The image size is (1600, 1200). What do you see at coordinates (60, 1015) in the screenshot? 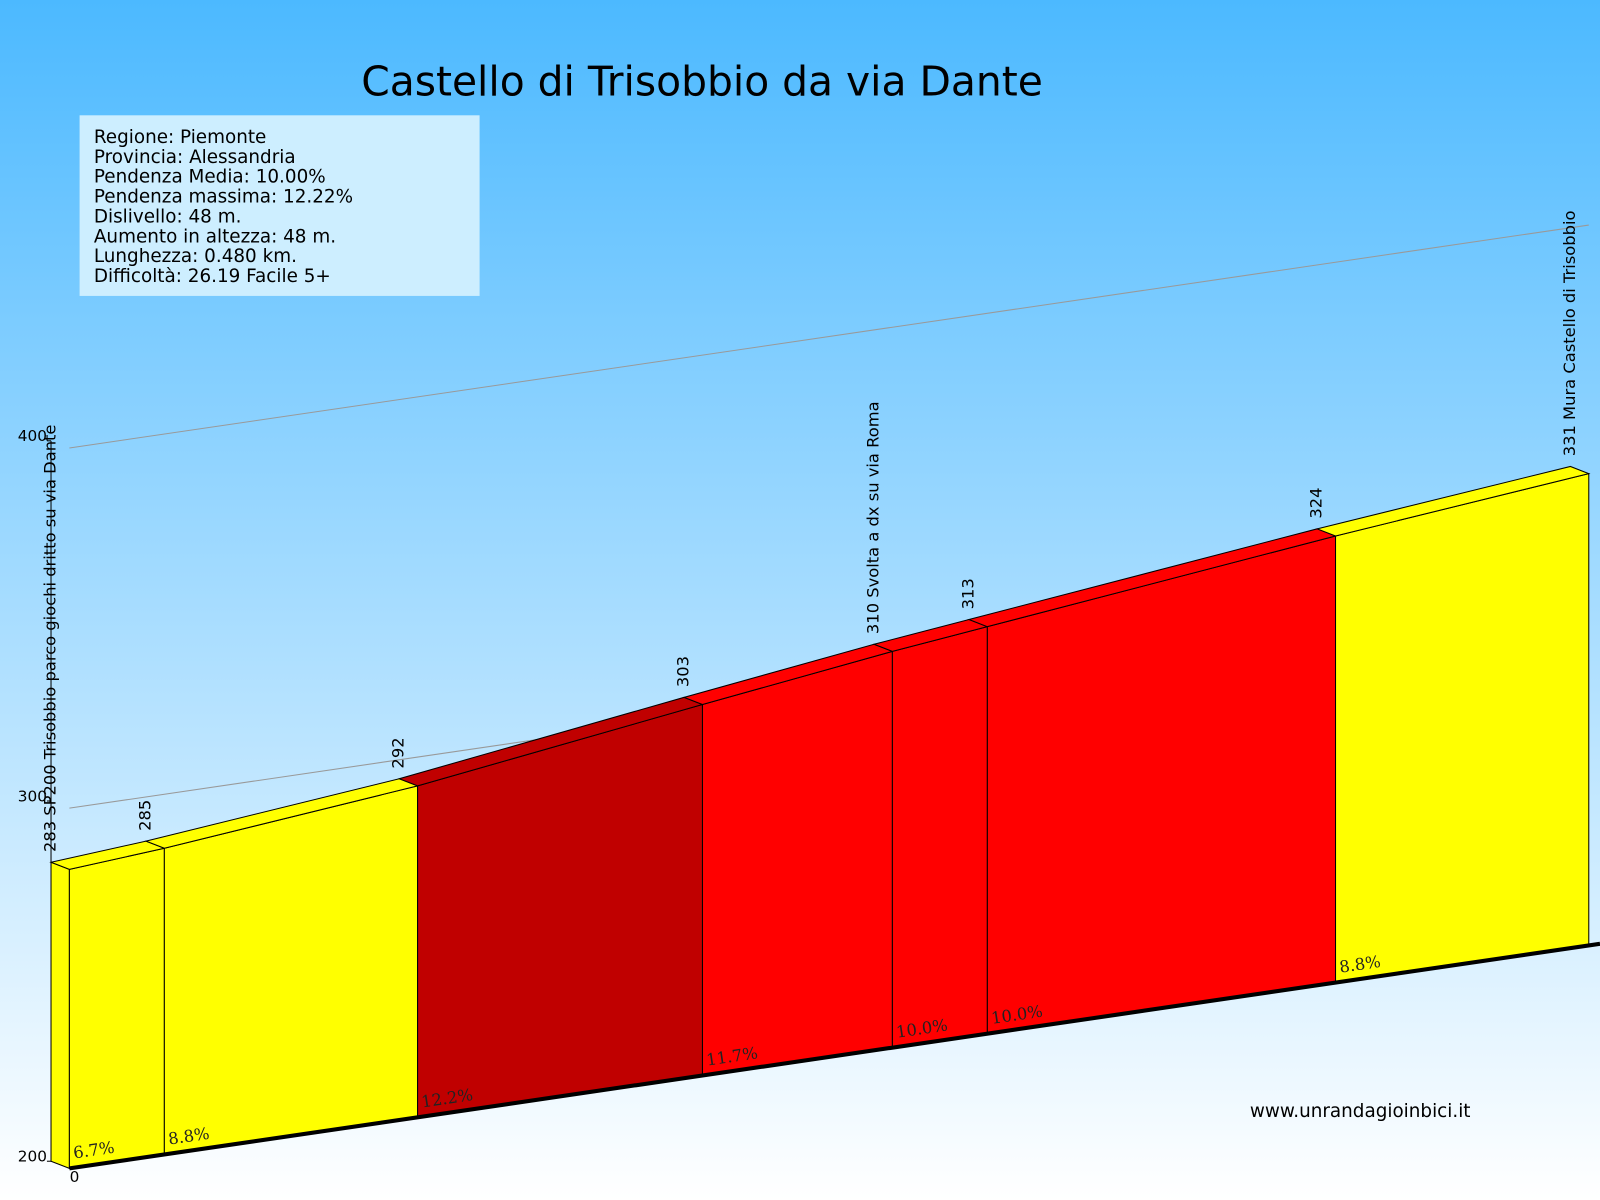
I see `side-face` at bounding box center [60, 1015].